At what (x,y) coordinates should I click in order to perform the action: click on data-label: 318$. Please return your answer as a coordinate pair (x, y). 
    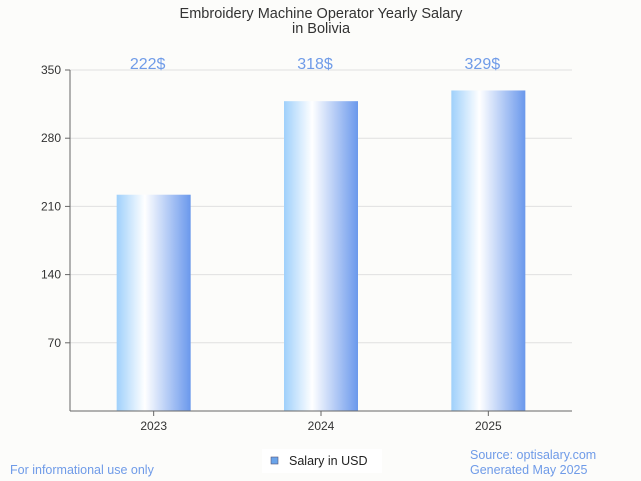
    Looking at the image, I should click on (315, 64).